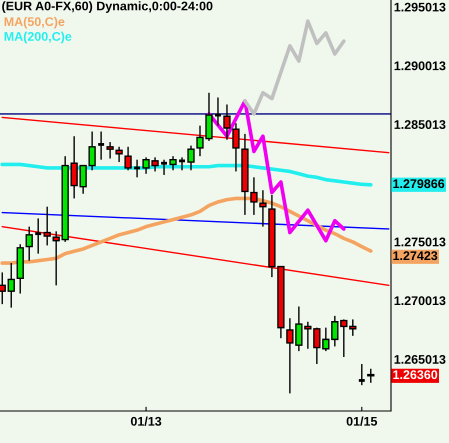  I want to click on text: 1.26360, so click(415, 375).